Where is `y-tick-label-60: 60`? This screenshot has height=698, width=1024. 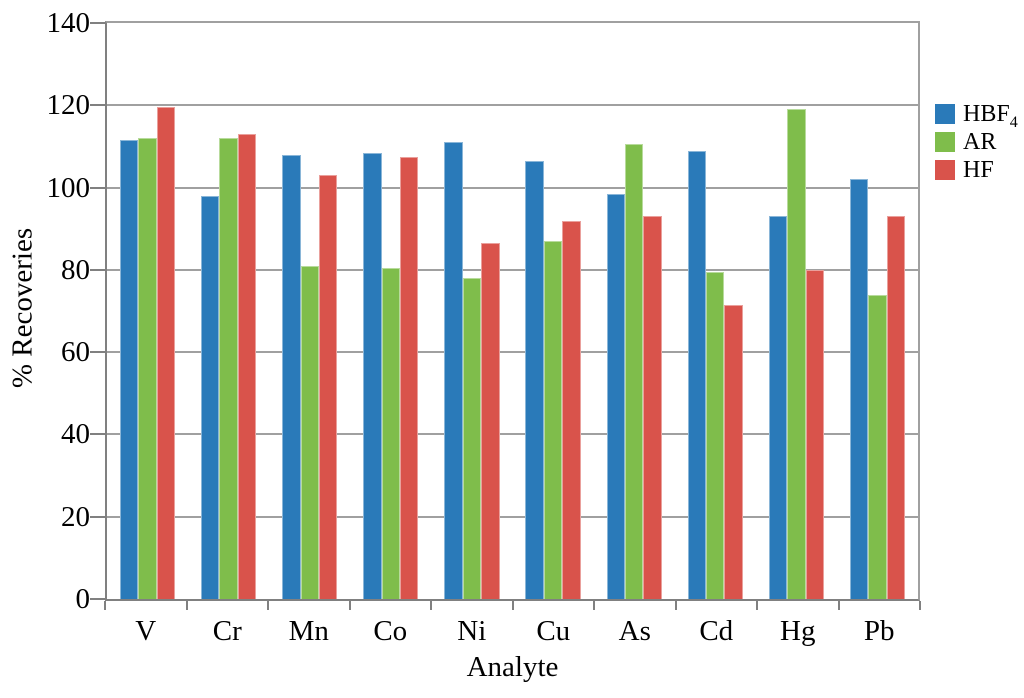 y-tick-label-60: 60 is located at coordinates (75, 352).